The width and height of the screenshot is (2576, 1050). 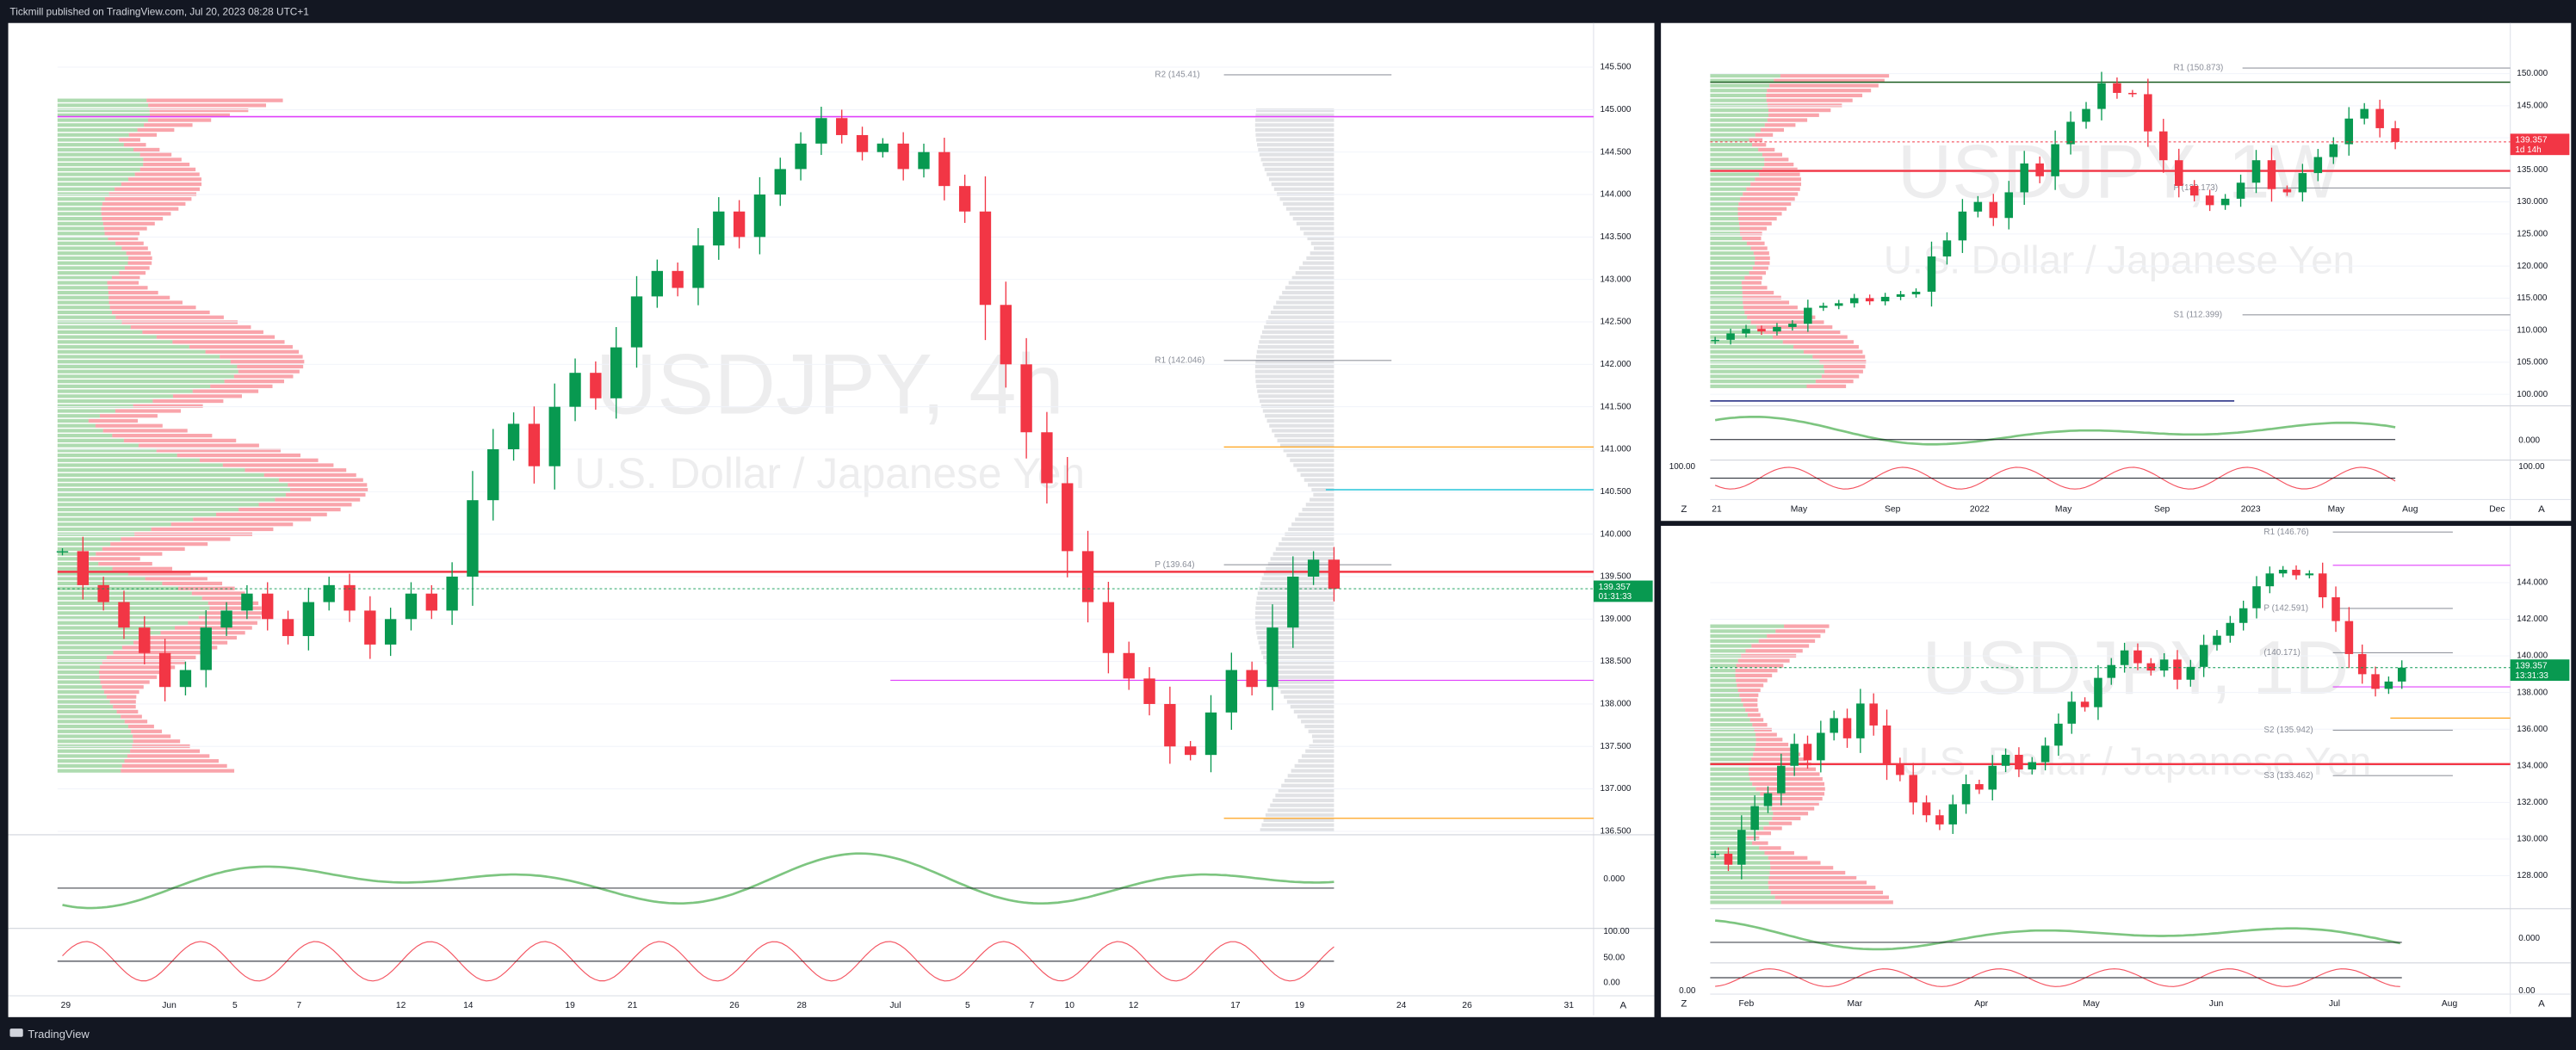 What do you see at coordinates (1616, 619) in the screenshot?
I see `y-tick-label: 139.000` at bounding box center [1616, 619].